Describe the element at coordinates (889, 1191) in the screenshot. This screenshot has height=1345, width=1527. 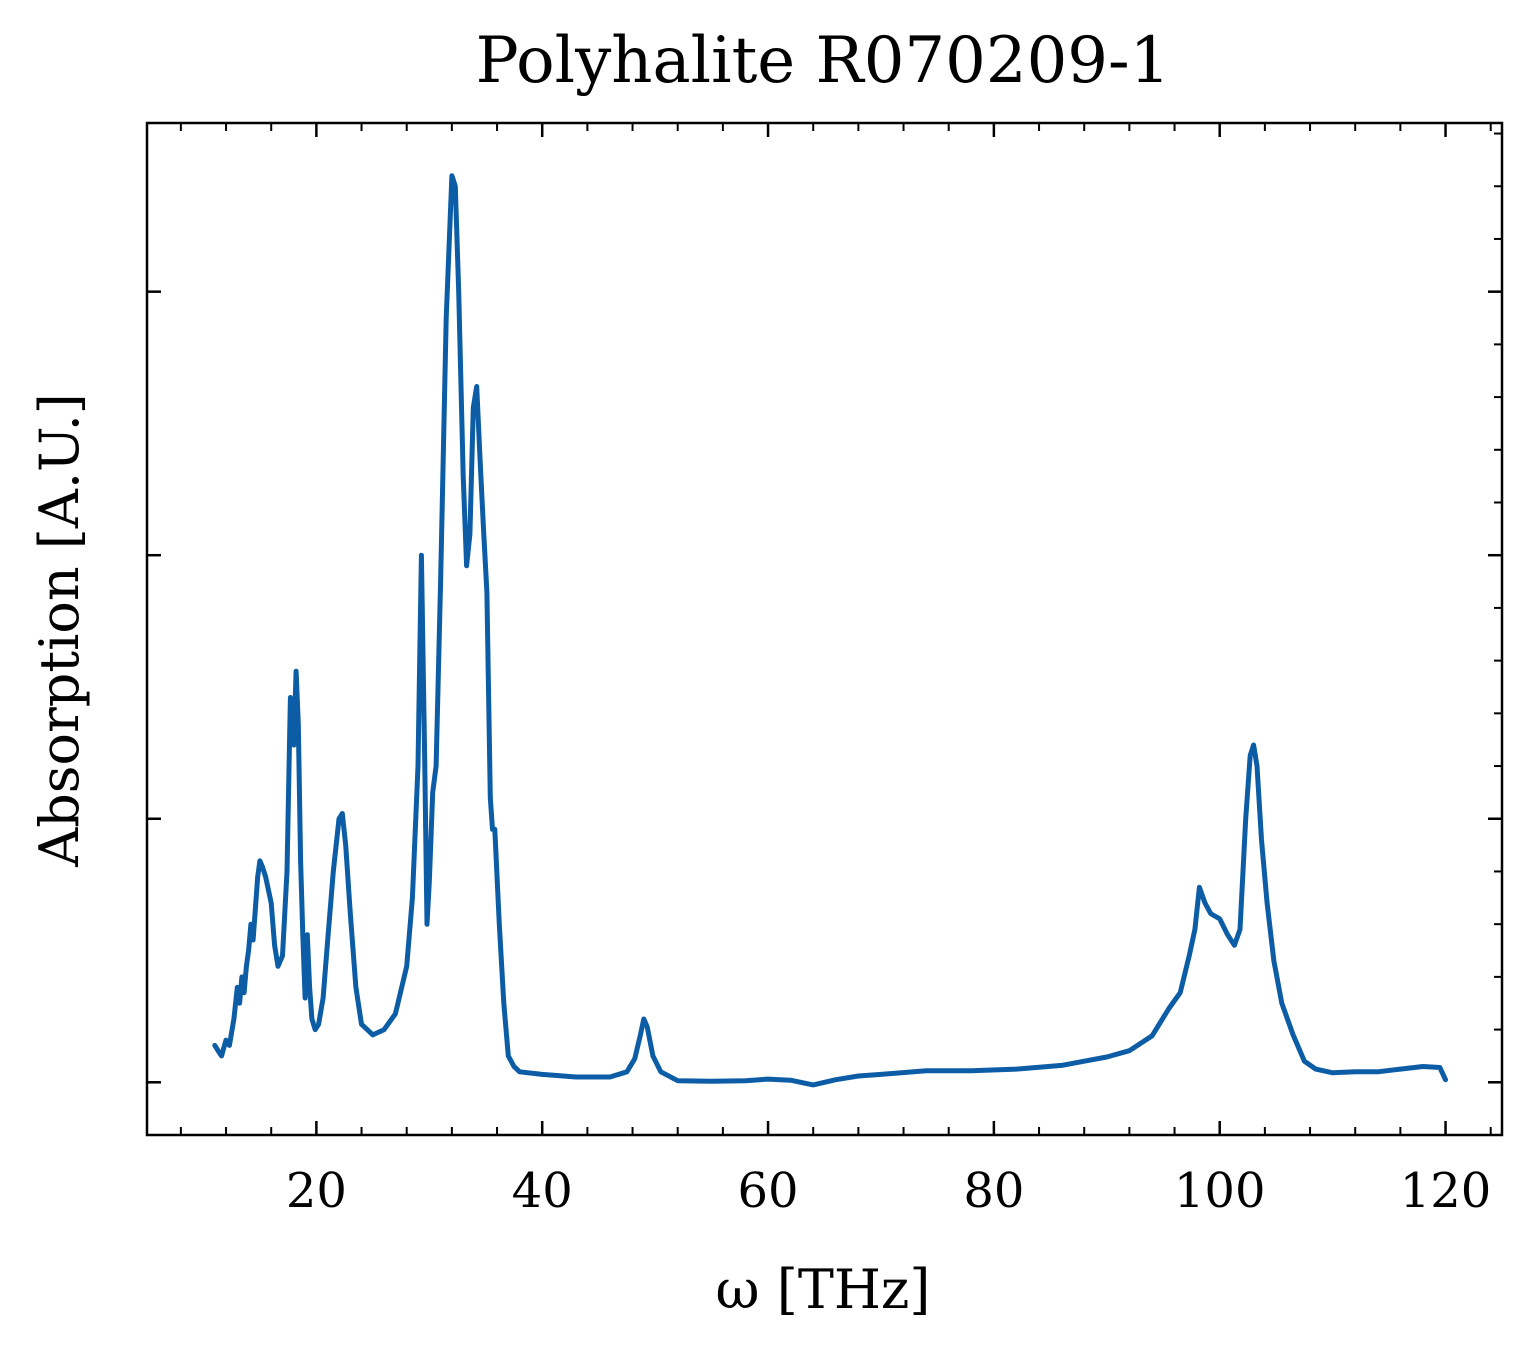
I see `x-tick-labels: 20 40 60 80 100 120` at that location.